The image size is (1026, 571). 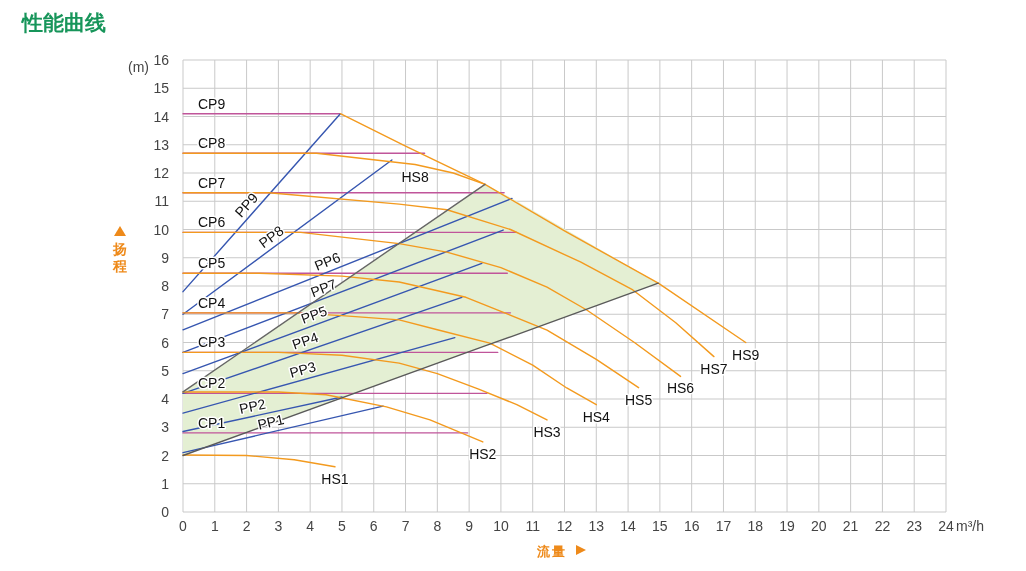 I want to click on x-tick-label: 11, so click(x=533, y=526).